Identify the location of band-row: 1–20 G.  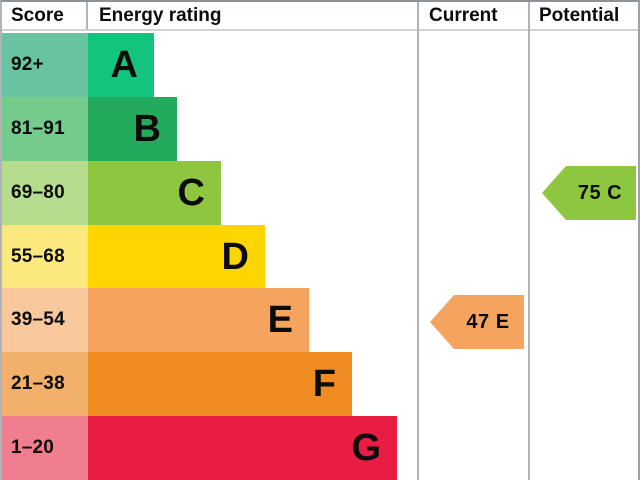
(320, 448).